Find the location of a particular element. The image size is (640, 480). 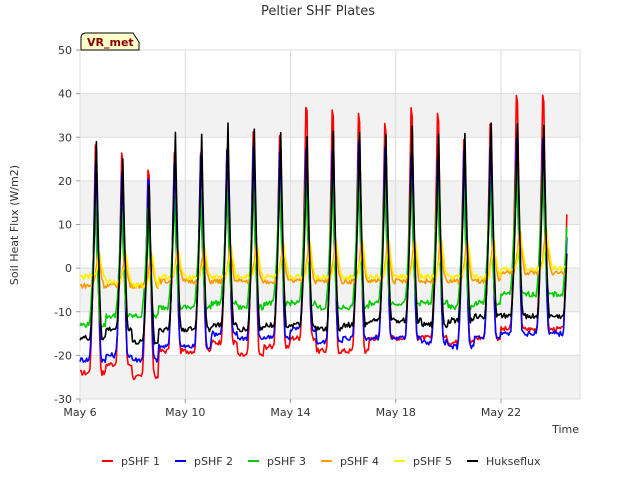

y-axis-ticks: -30 -20 -10 0 10 20 30 40 50 is located at coordinates (67, 225).